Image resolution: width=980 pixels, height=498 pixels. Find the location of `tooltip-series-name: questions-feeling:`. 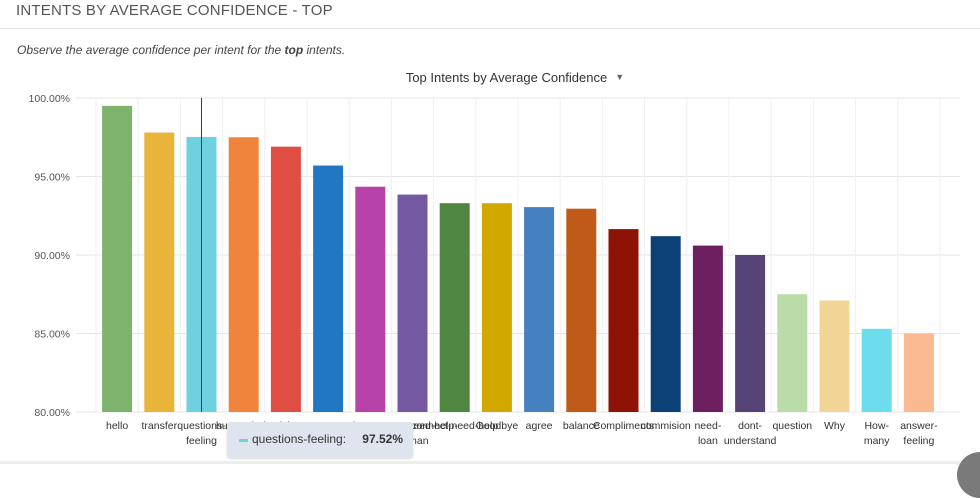

tooltip-series-name: questions-feeling: is located at coordinates (299, 439).